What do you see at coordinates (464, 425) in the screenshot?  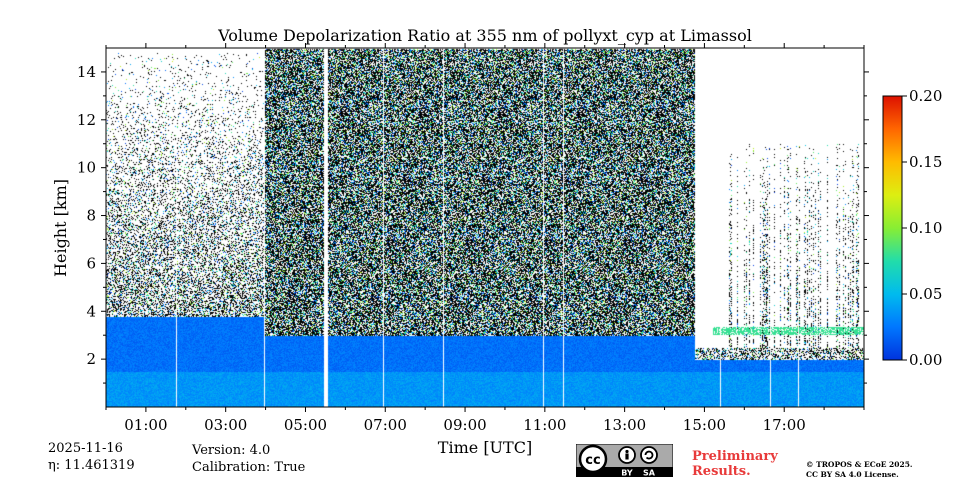 I see `x-tick-label: 09:00` at bounding box center [464, 425].